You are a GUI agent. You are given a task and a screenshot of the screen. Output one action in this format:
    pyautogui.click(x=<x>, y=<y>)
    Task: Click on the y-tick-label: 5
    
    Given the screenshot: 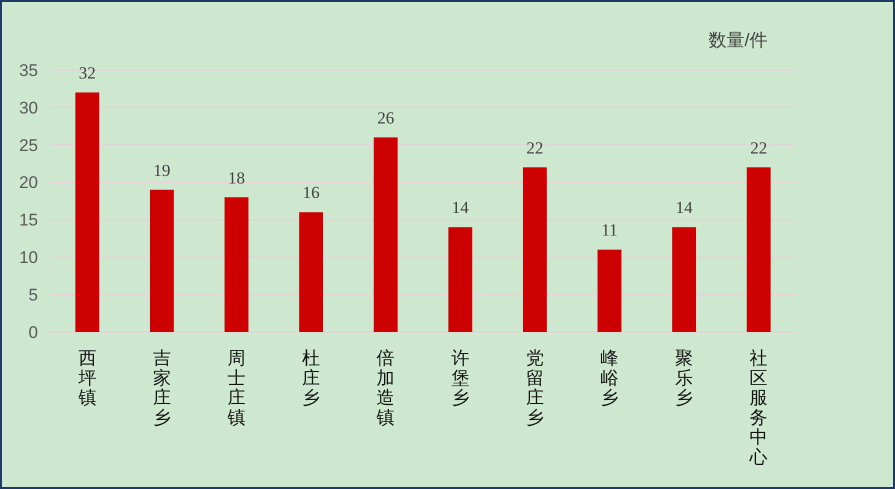 What is the action you would take?
    pyautogui.click(x=33, y=295)
    